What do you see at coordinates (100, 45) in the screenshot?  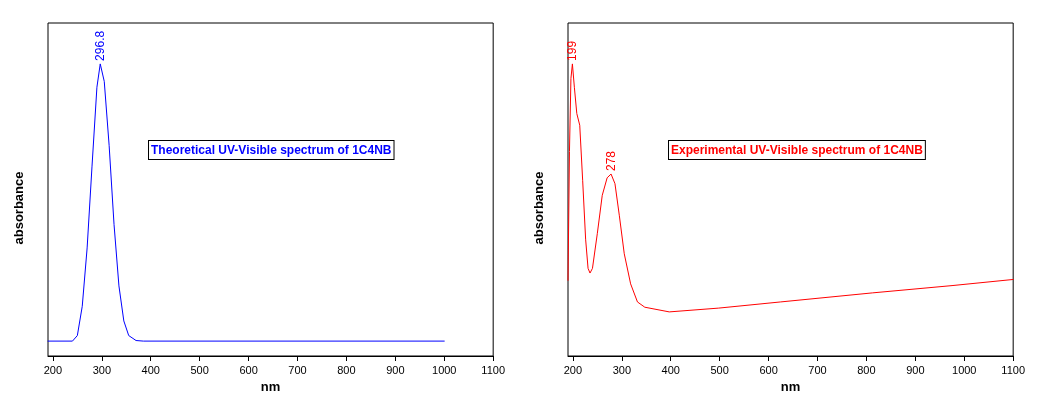 I see `annotation: 296.8` at bounding box center [100, 45].